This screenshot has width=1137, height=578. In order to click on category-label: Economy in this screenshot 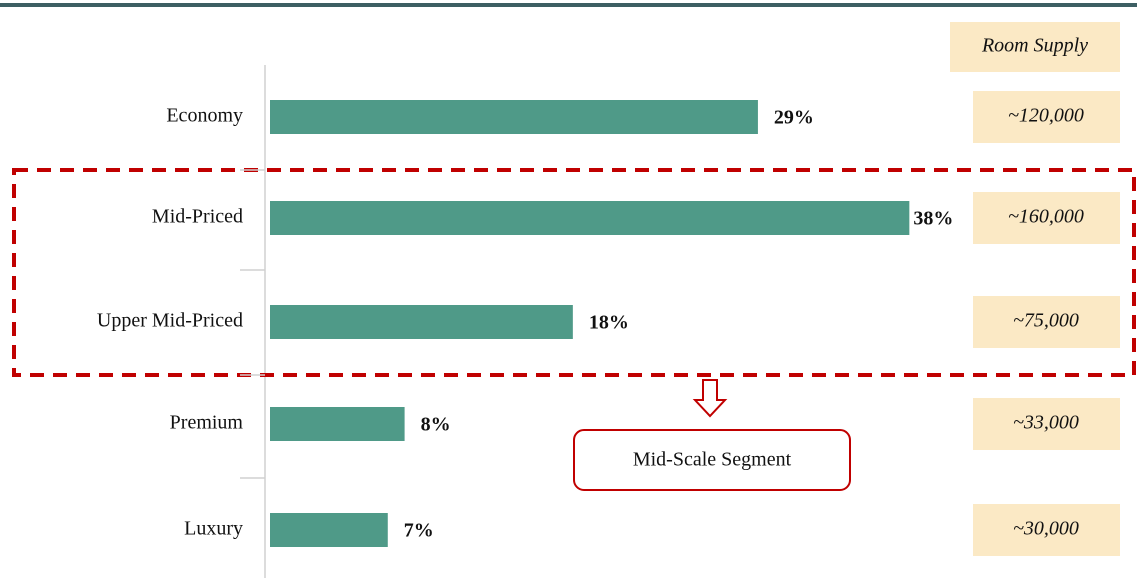, I will do `click(204, 116)`.